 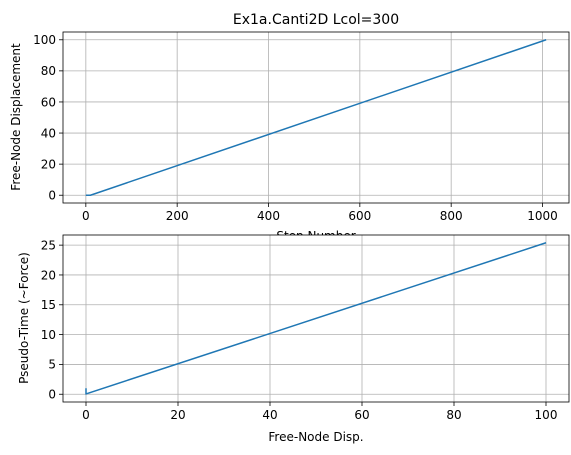 What do you see at coordinates (48, 102) in the screenshot?
I see `top-y-tick-label: 60` at bounding box center [48, 102].